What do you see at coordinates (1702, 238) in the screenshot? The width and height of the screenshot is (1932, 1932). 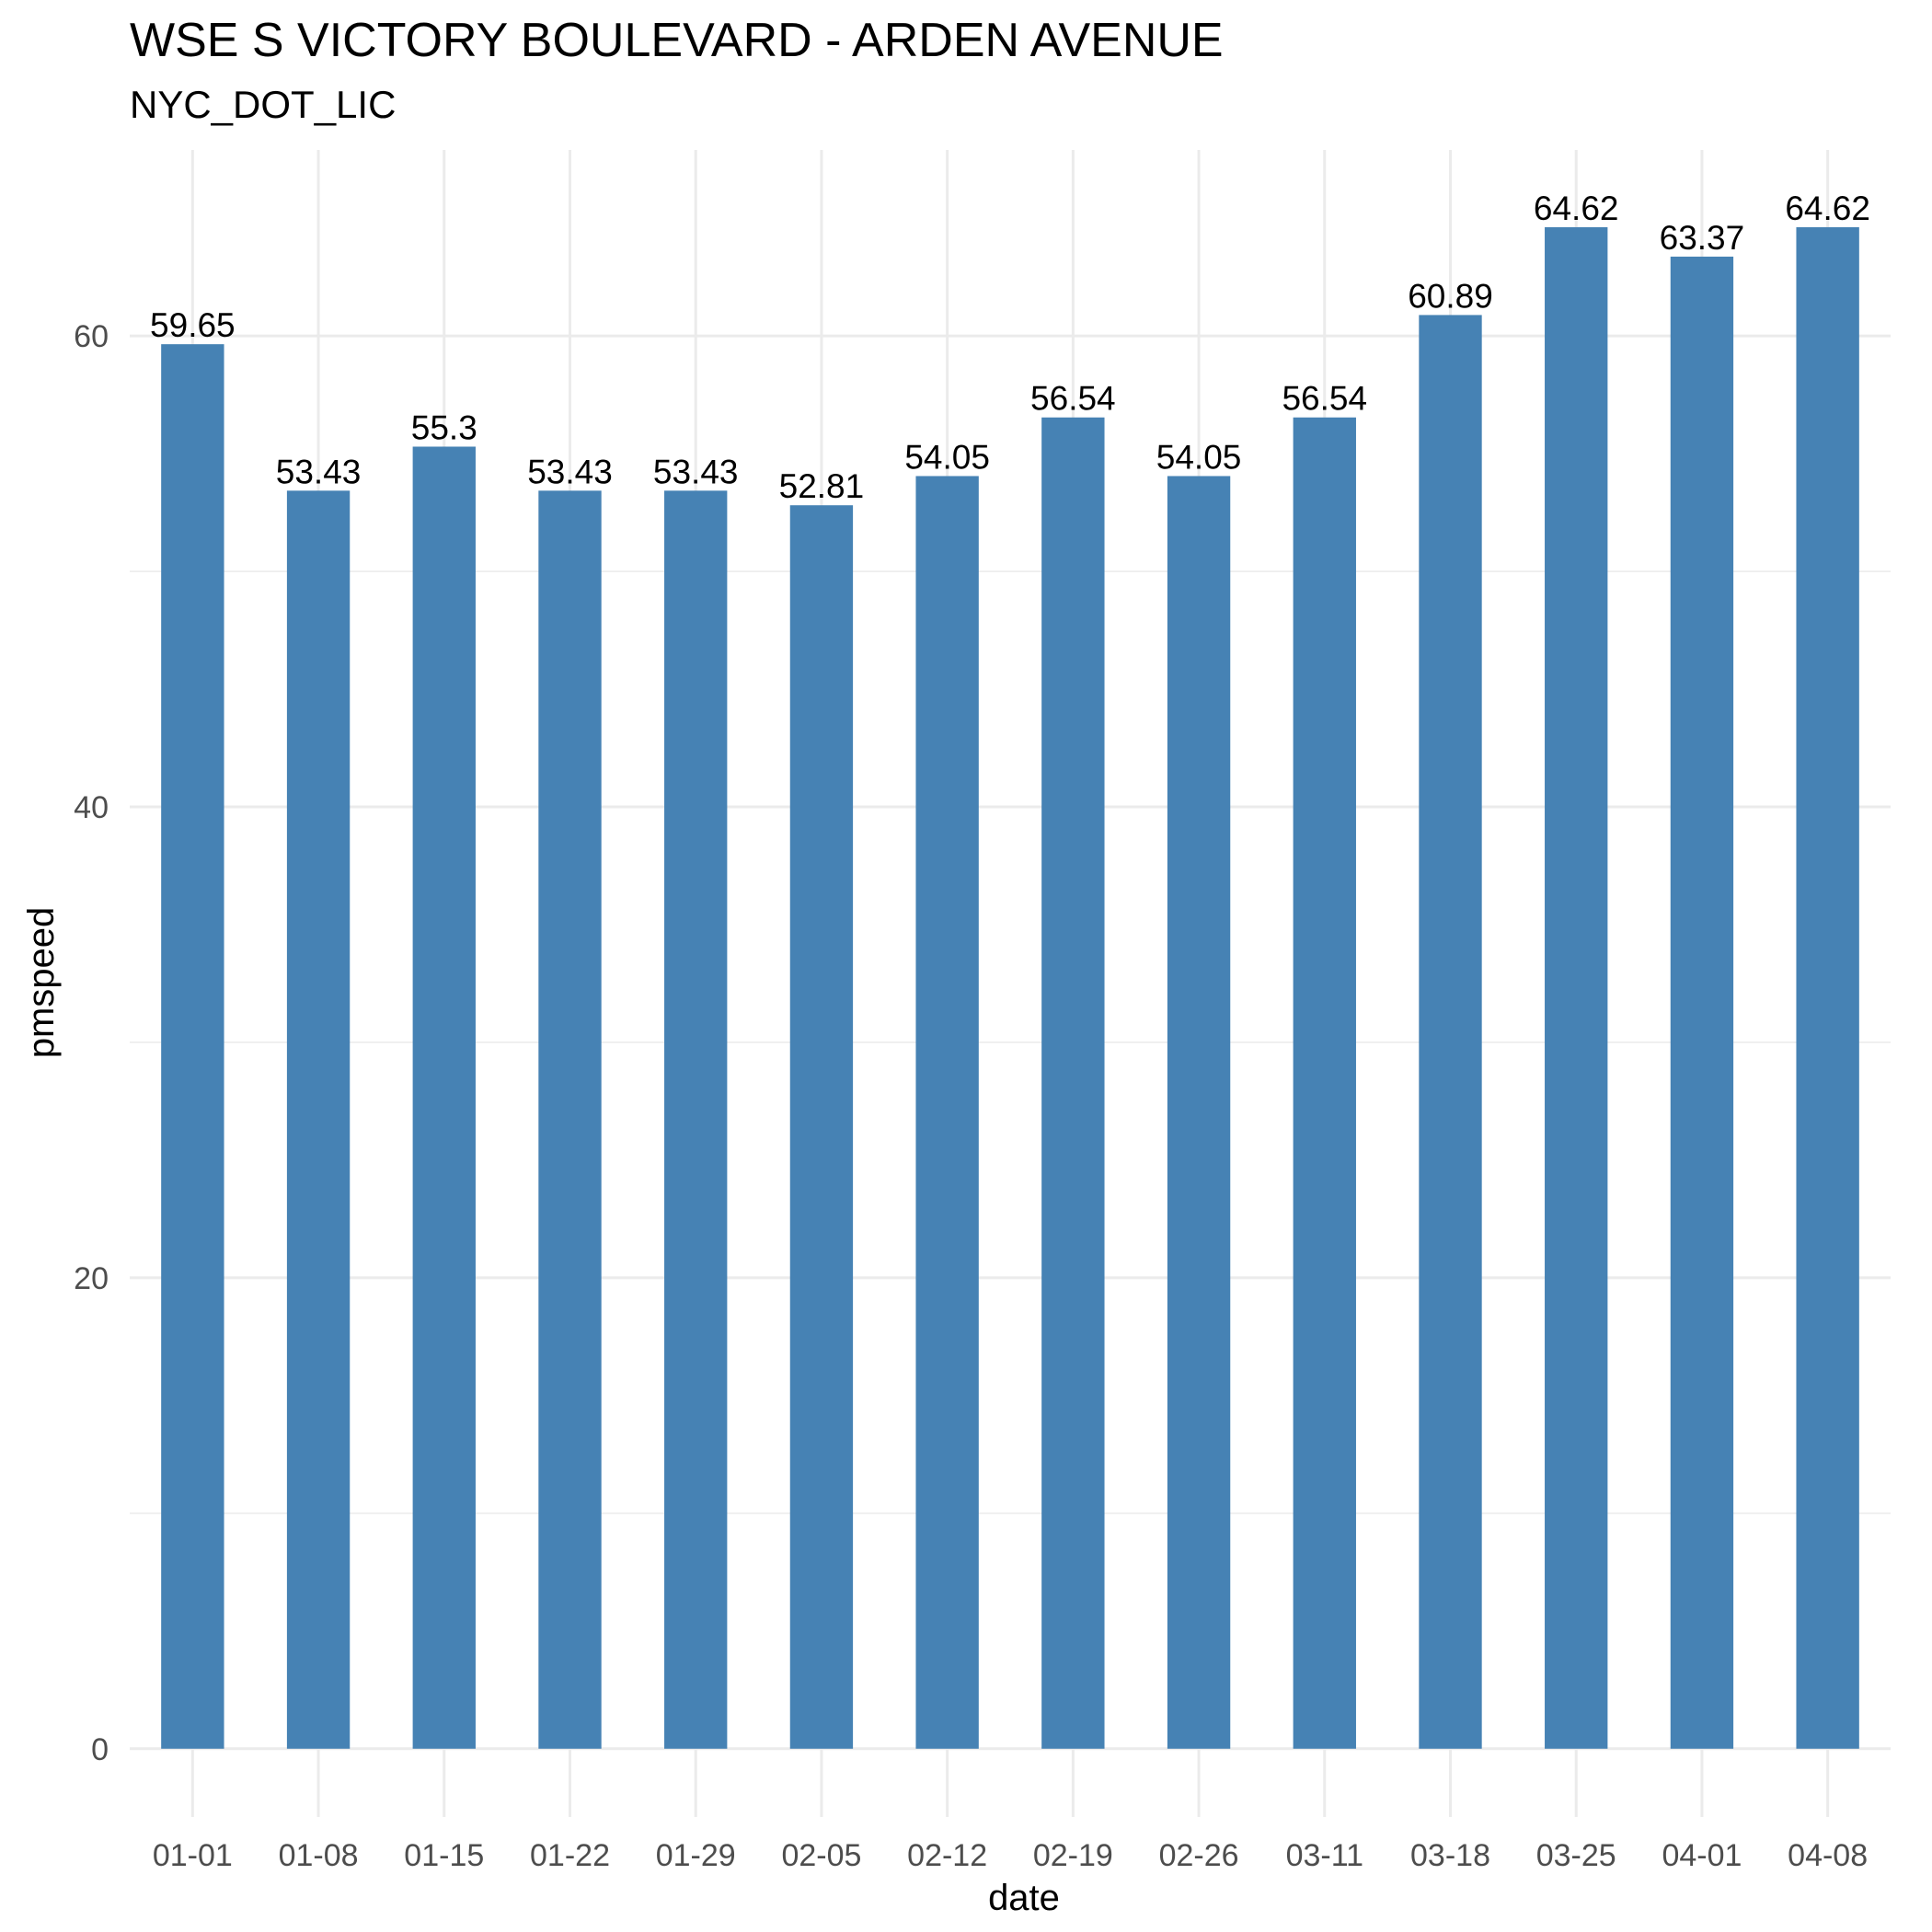 I see `bar-value-label: 63.37` at bounding box center [1702, 238].